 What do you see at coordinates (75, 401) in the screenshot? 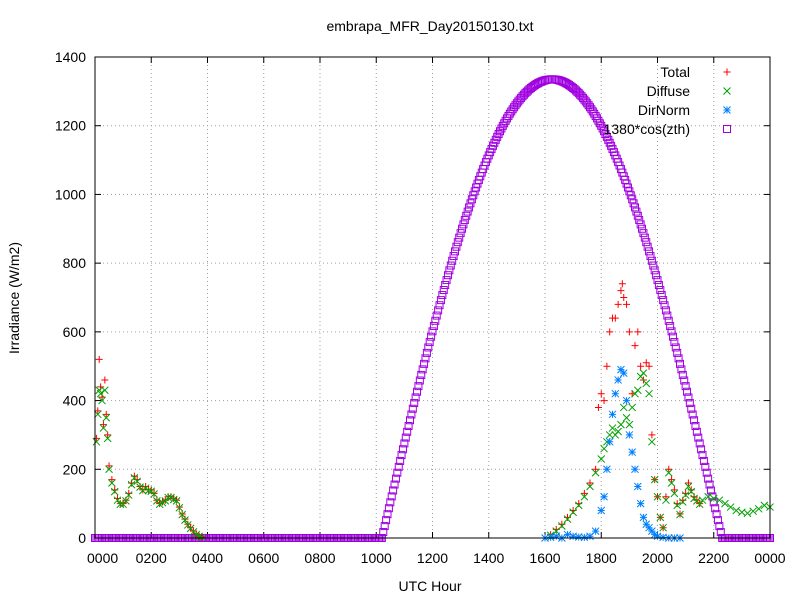
I see `y-tick-label: 400` at bounding box center [75, 401].